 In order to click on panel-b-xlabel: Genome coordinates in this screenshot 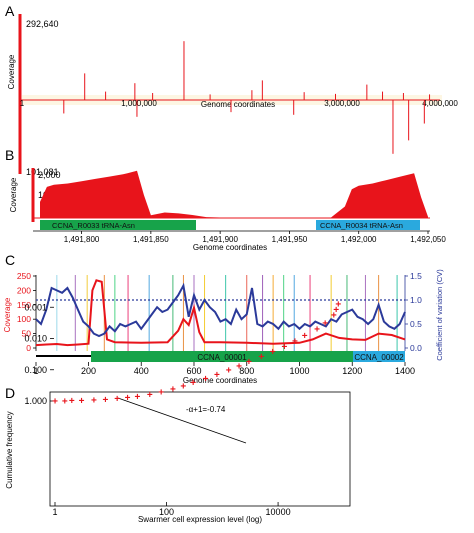, I will do `click(230, 247)`.